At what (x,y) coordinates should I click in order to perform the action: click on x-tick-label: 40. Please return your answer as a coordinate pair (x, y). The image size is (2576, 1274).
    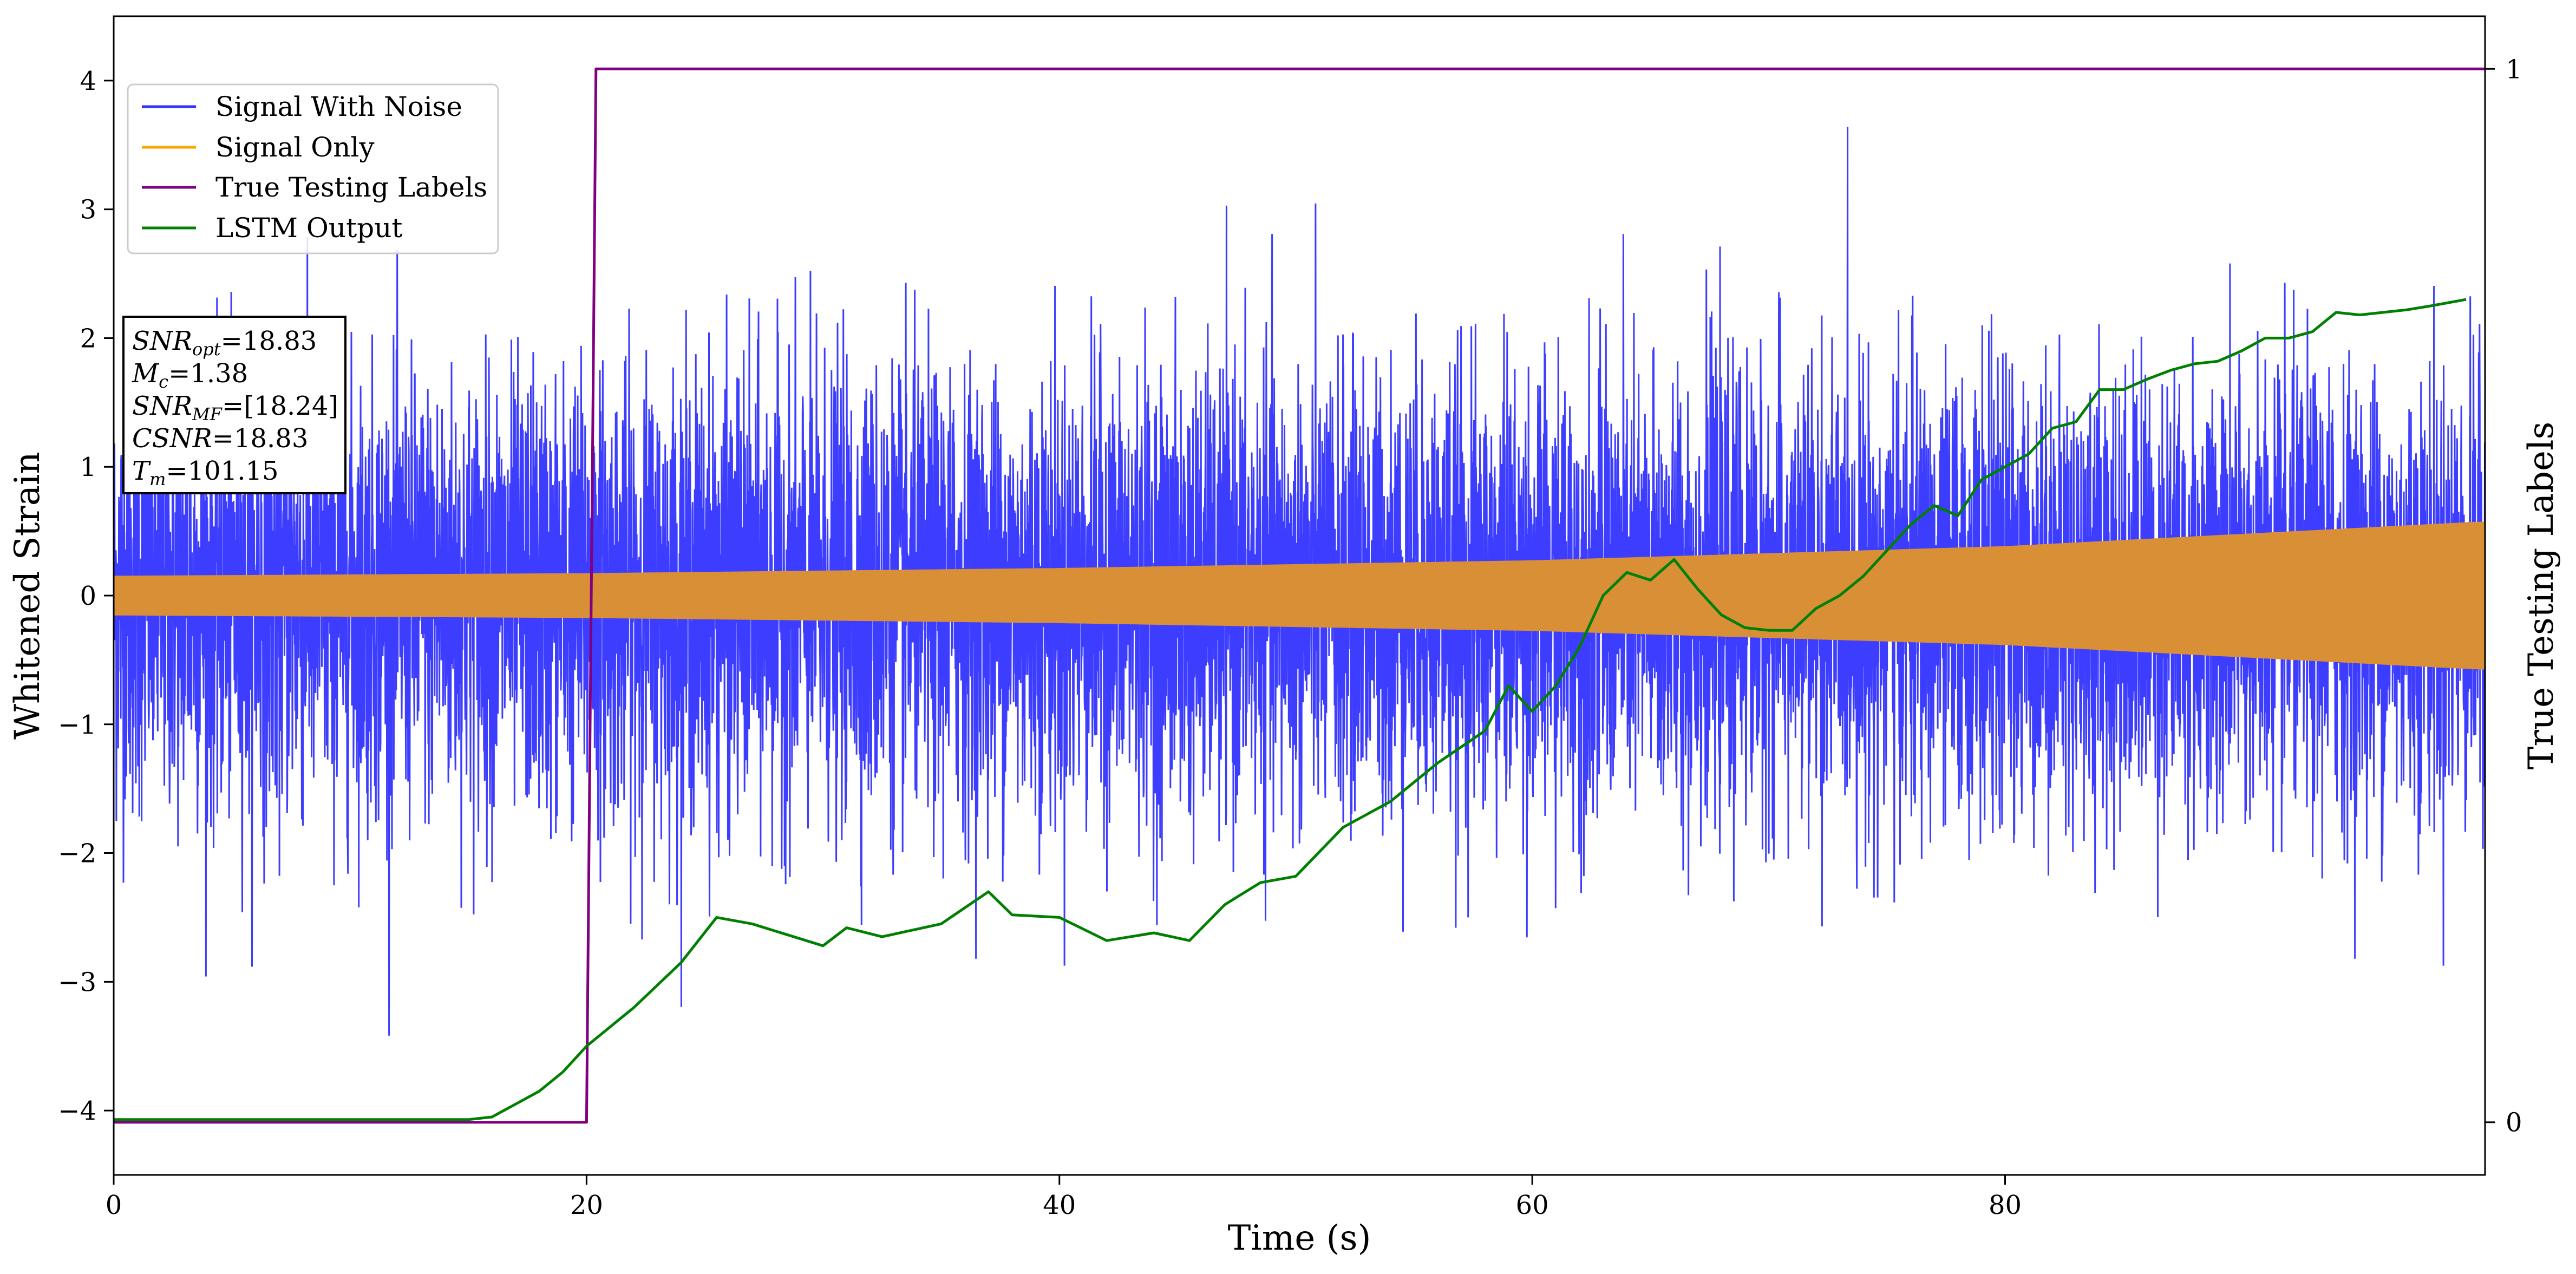
    Looking at the image, I should click on (1059, 1205).